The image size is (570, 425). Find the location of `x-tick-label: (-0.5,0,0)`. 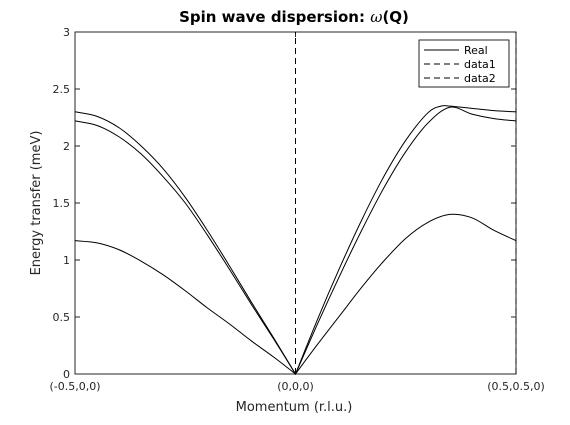

x-tick-label: (-0.5,0,0) is located at coordinates (74, 386).